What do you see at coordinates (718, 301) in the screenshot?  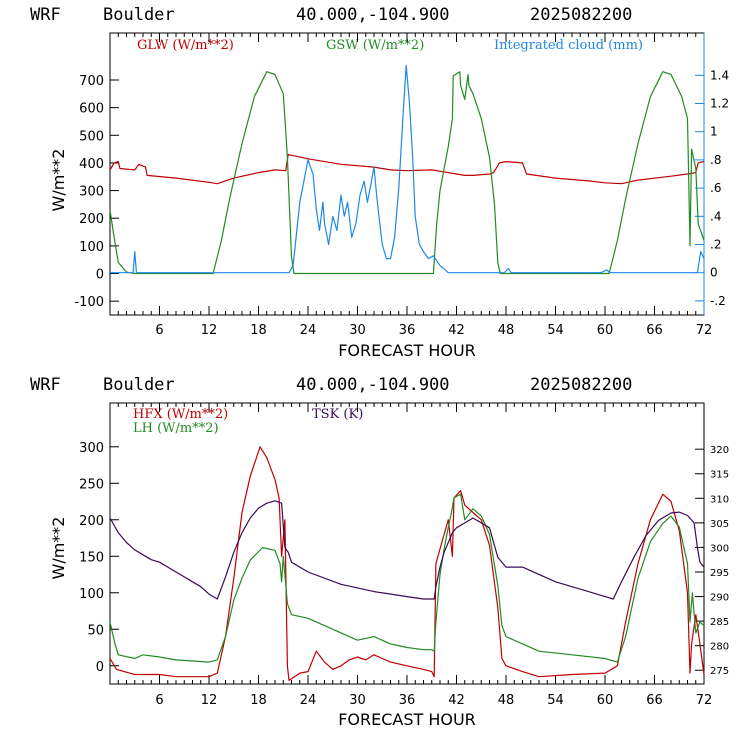 I see `chart1-y2-tick-label: -.2` at bounding box center [718, 301].